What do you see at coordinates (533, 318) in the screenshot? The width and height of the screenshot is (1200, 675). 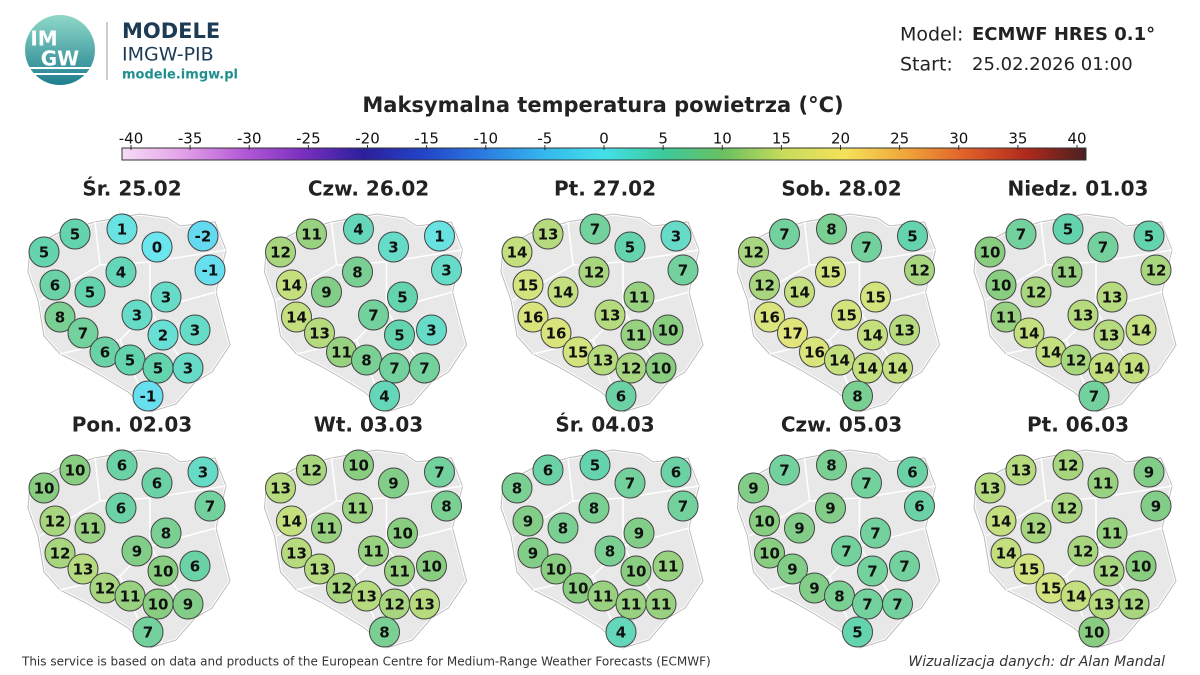 I see `temperature-label: 16` at bounding box center [533, 318].